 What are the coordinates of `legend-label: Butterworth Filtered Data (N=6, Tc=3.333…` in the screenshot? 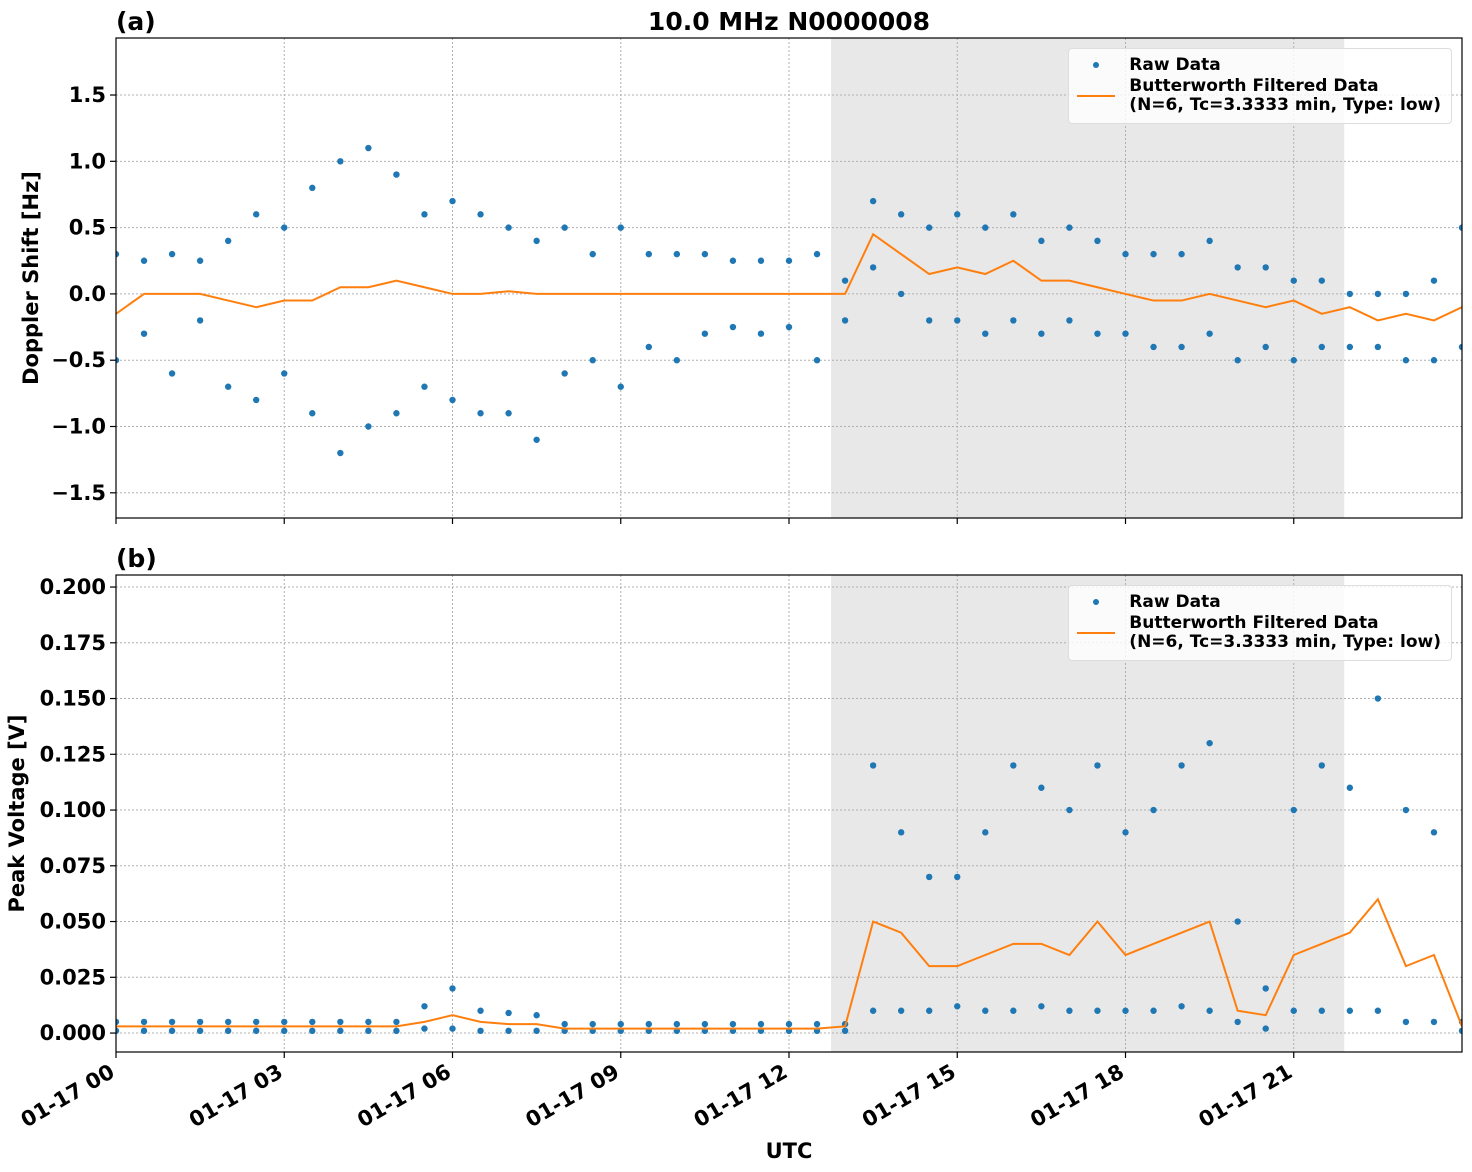 It's located at (1285, 95).